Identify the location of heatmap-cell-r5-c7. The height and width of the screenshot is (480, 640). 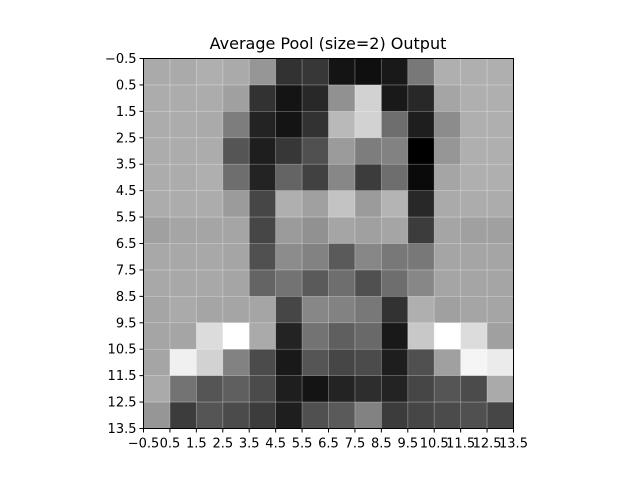
(342, 204).